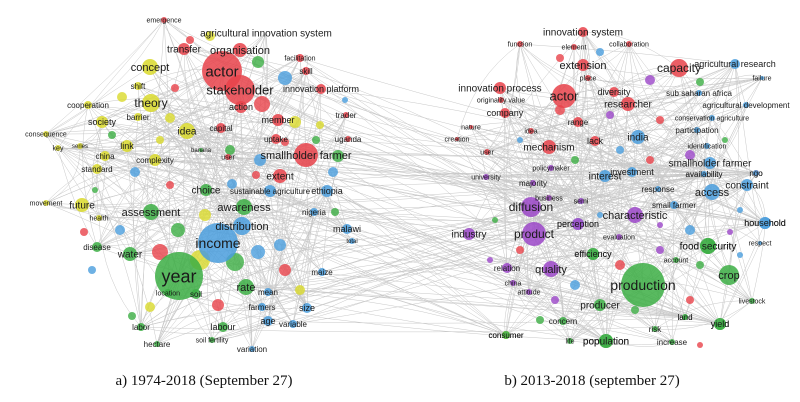  Describe the element at coordinates (457, 139) in the screenshot. I see `label-creation: creation` at that location.